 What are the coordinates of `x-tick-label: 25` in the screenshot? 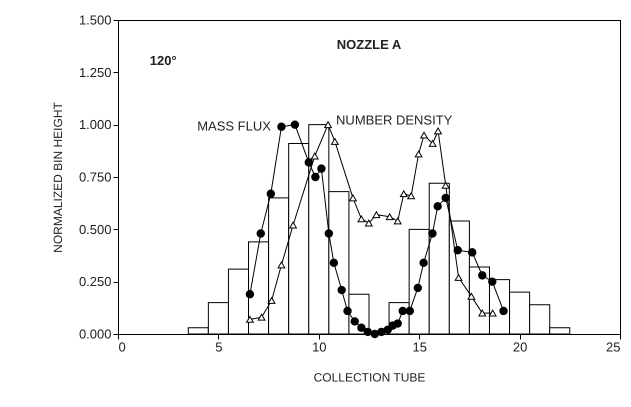 It's located at (613, 347).